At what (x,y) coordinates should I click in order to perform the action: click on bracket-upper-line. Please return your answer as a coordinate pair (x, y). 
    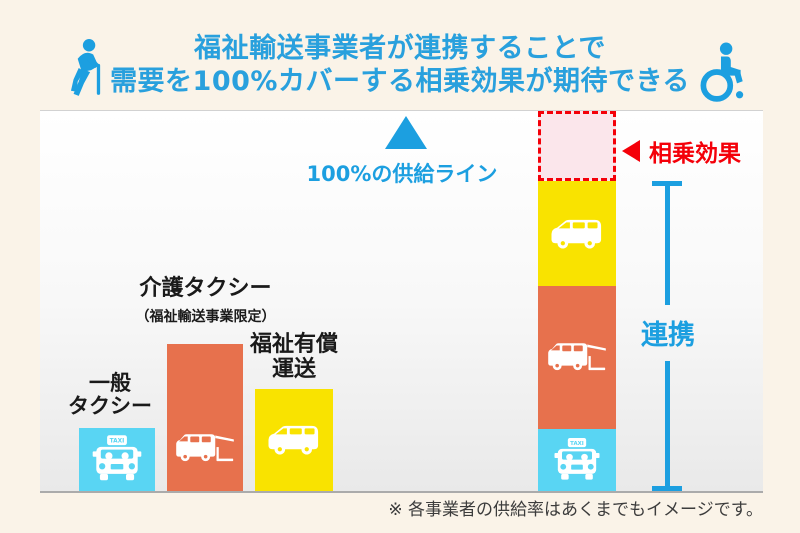
    Looking at the image, I should click on (667, 243).